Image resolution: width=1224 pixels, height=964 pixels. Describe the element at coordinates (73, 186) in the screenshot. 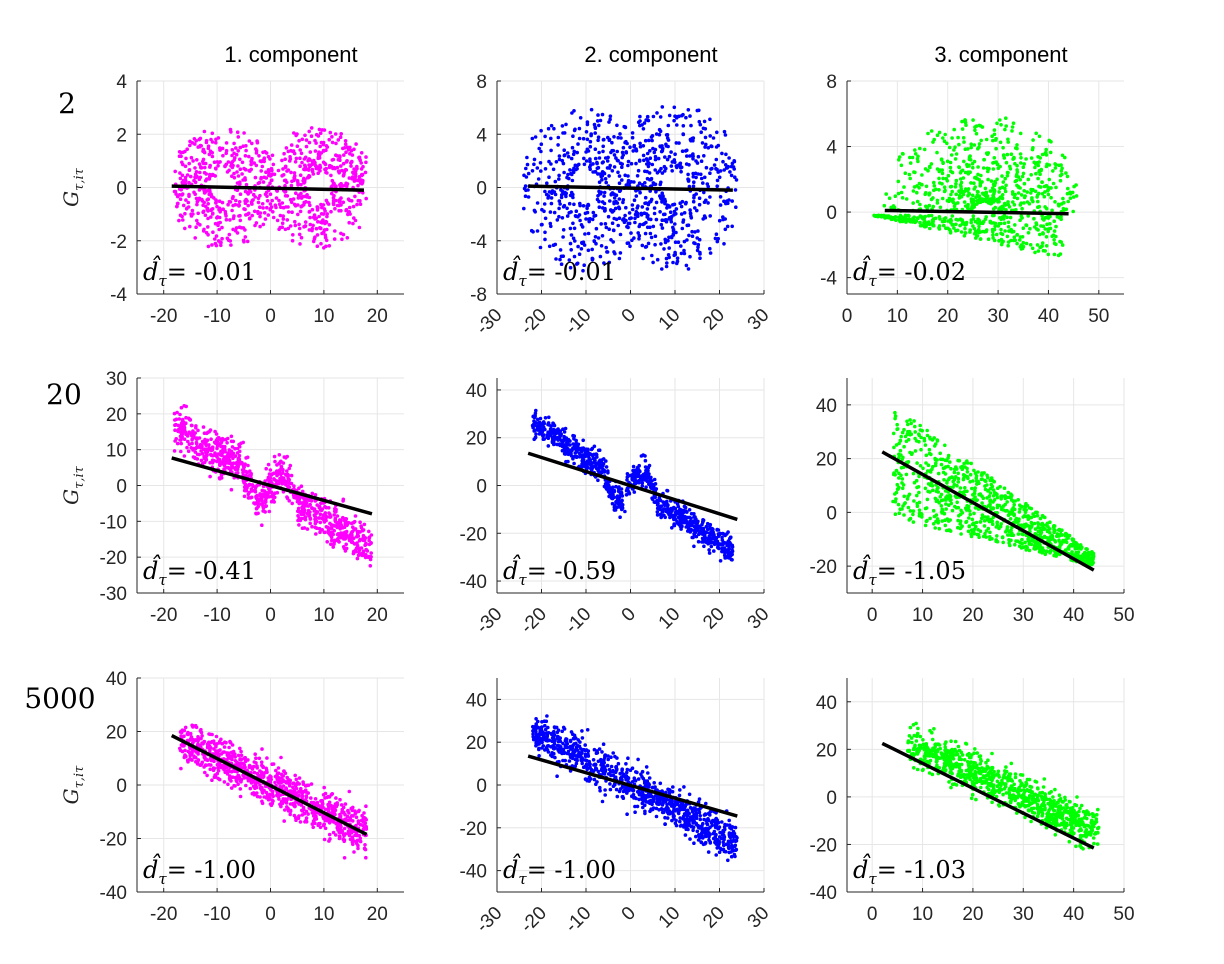

I see `y-axis-label: Gτ,iτ` at that location.